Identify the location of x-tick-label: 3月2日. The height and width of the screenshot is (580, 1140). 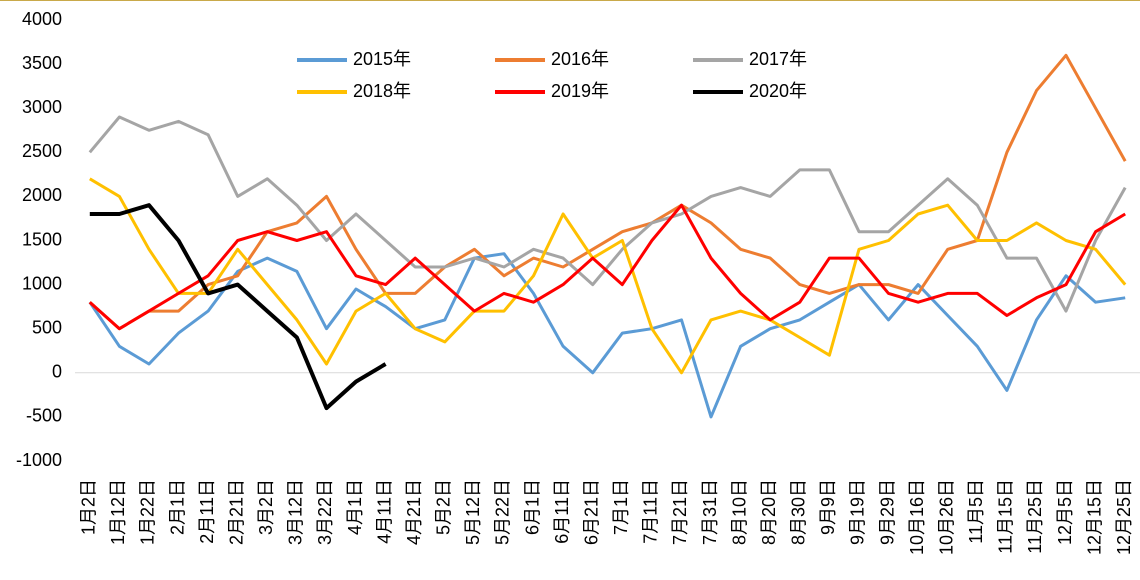
(266, 507).